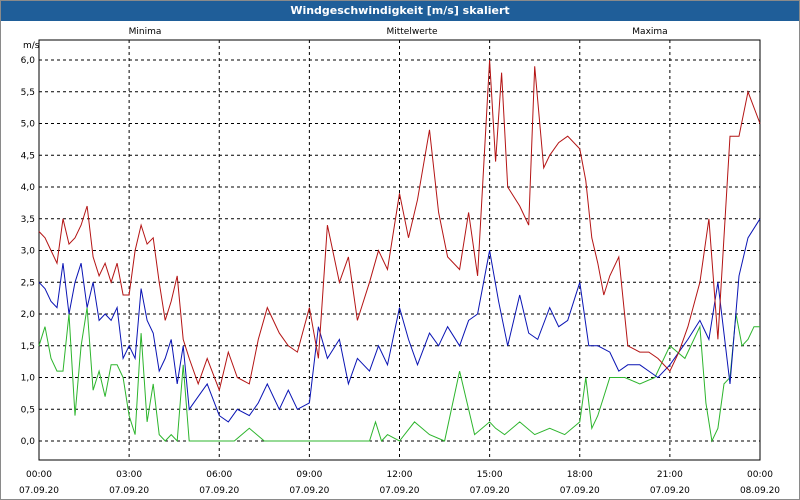 The image size is (800, 500). What do you see at coordinates (28, 61) in the screenshot?
I see `y-tick-label: 6,0` at bounding box center [28, 61].